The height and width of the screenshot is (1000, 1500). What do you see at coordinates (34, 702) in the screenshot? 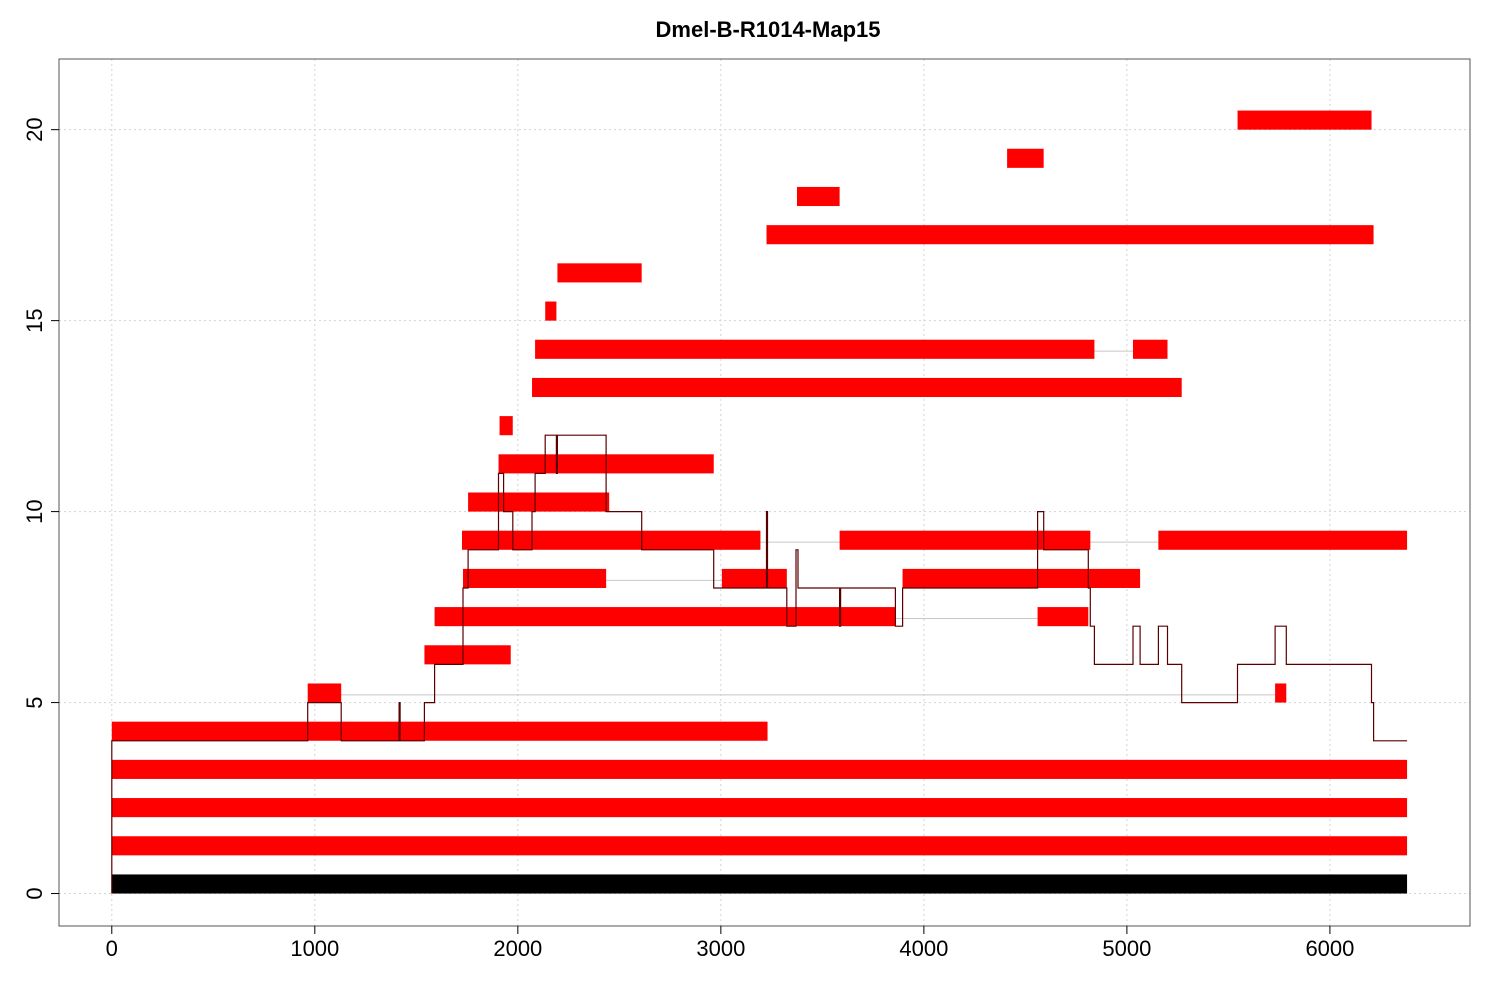
I see `y-tick-label: 5` at bounding box center [34, 702].